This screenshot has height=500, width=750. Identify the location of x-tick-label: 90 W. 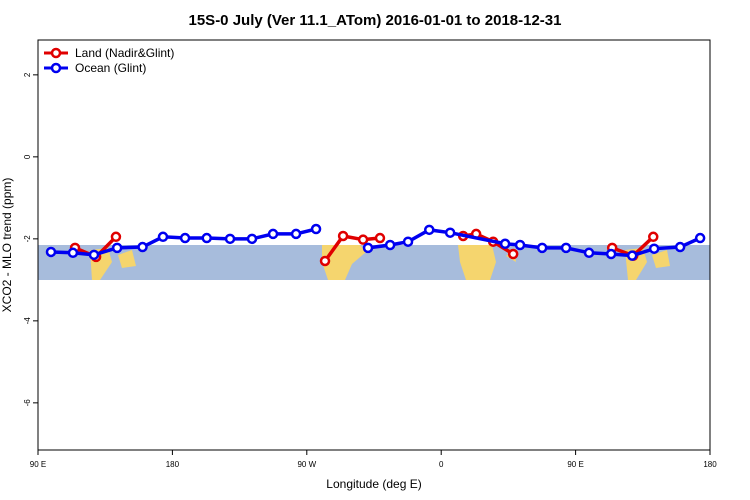
(306, 464).